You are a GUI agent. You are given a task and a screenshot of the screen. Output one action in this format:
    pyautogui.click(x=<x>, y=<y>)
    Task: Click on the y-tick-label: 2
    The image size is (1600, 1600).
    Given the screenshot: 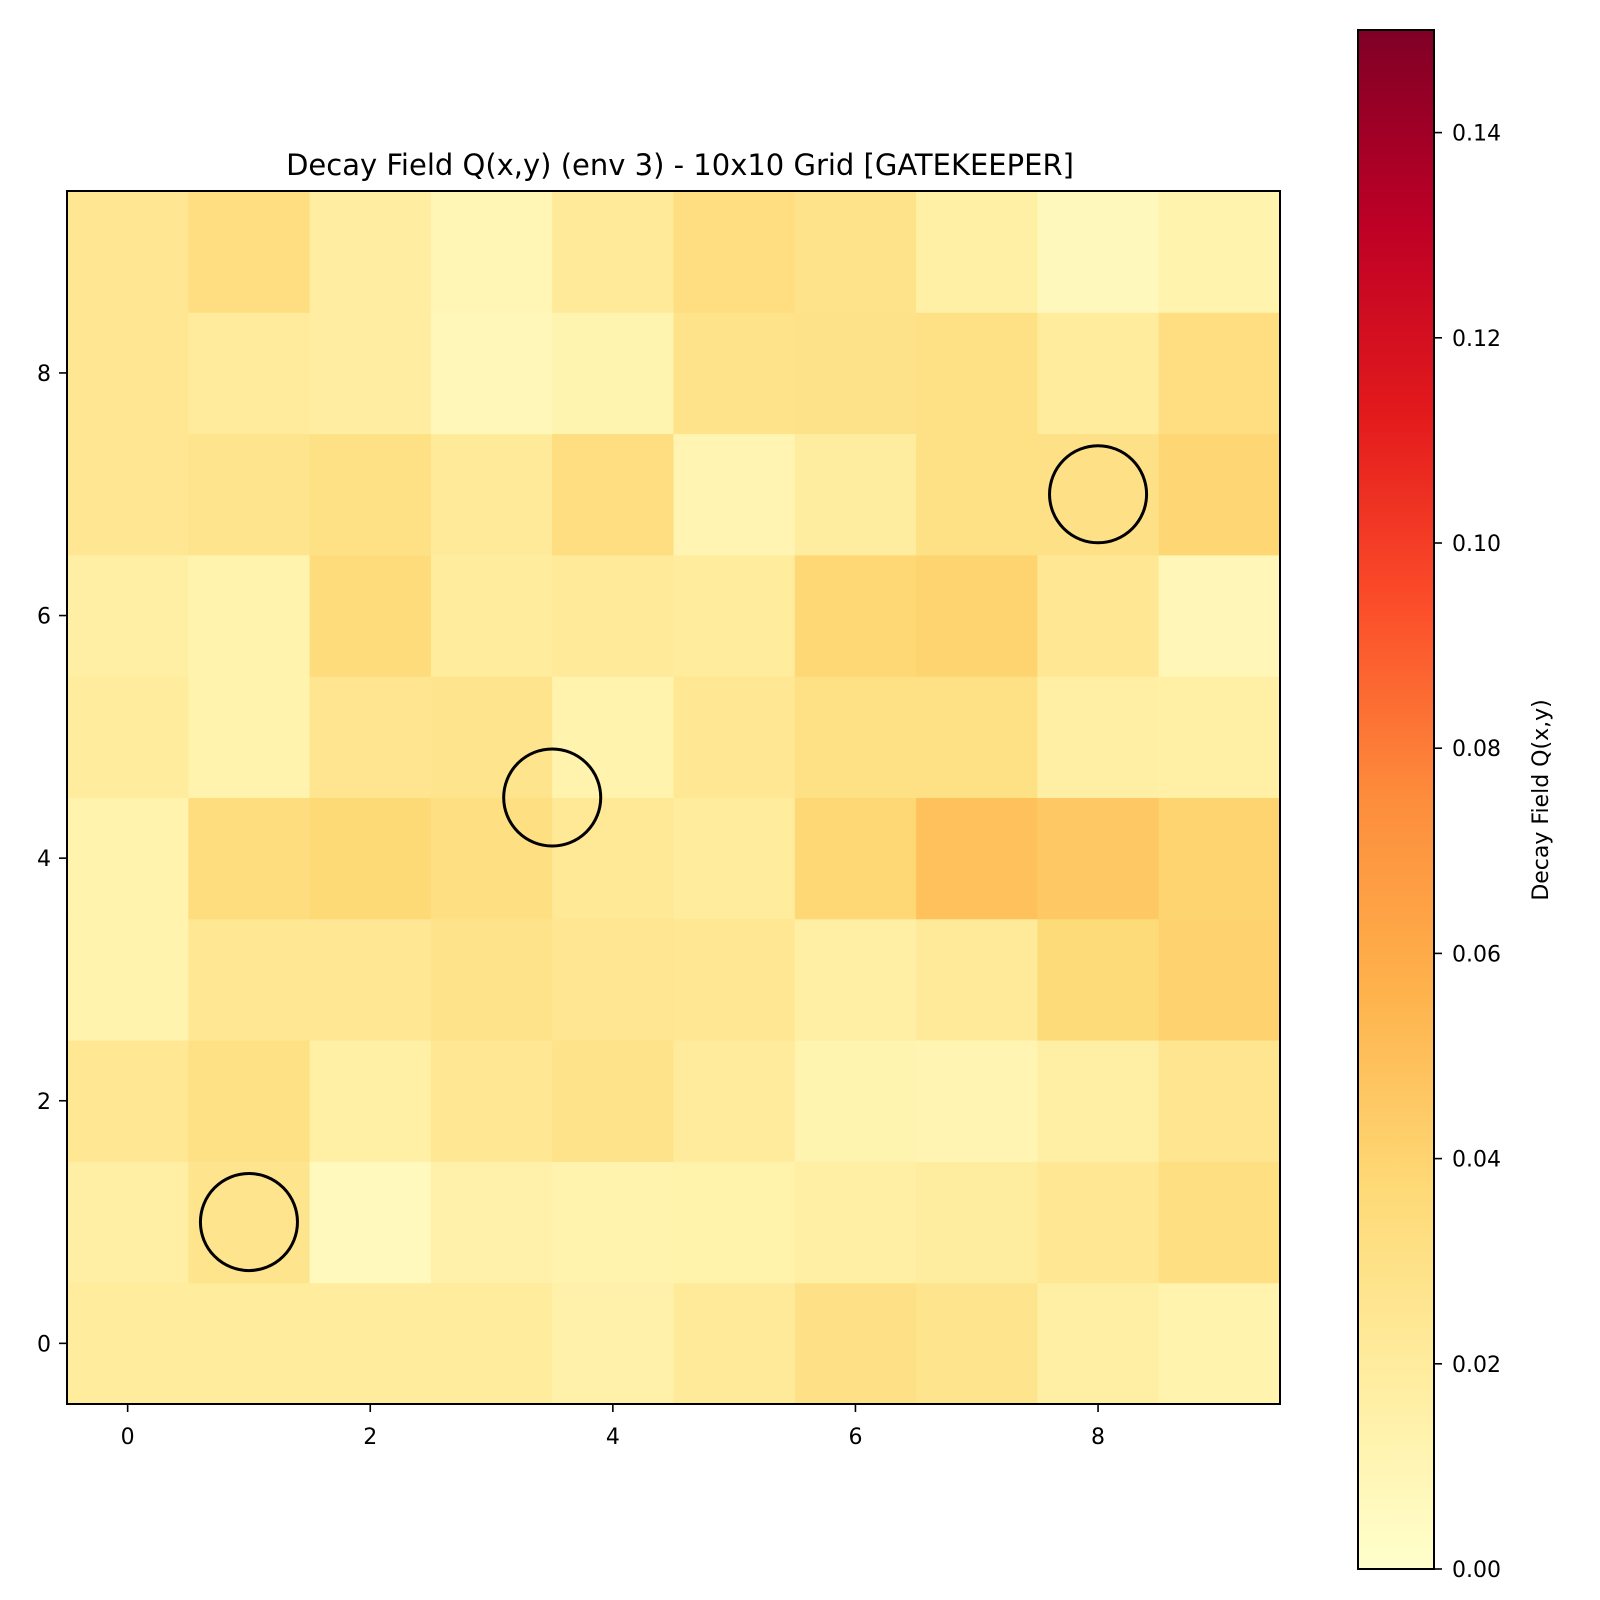 What is the action you would take?
    pyautogui.click(x=44, y=1102)
    